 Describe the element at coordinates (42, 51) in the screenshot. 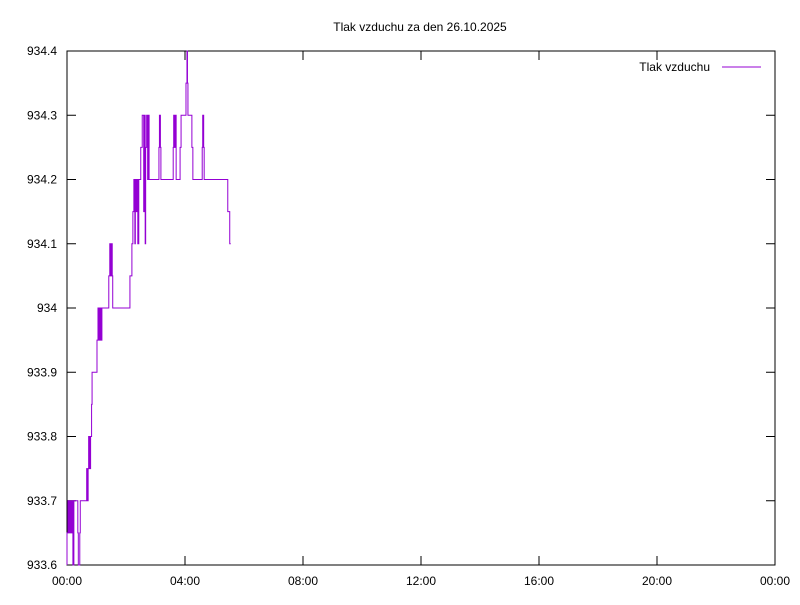

I see `y-tick-label: 934.4` at that location.